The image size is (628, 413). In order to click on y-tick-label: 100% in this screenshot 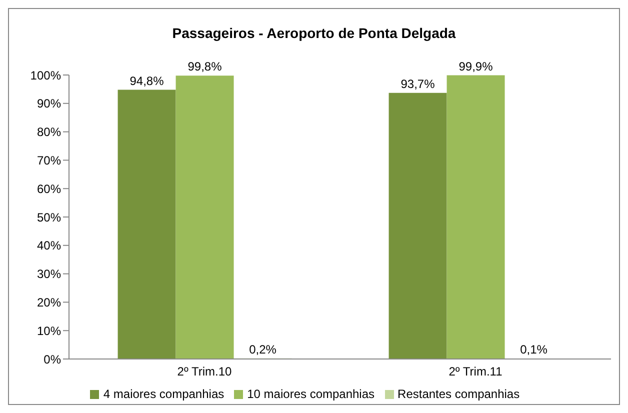, I will do `click(46, 75)`.